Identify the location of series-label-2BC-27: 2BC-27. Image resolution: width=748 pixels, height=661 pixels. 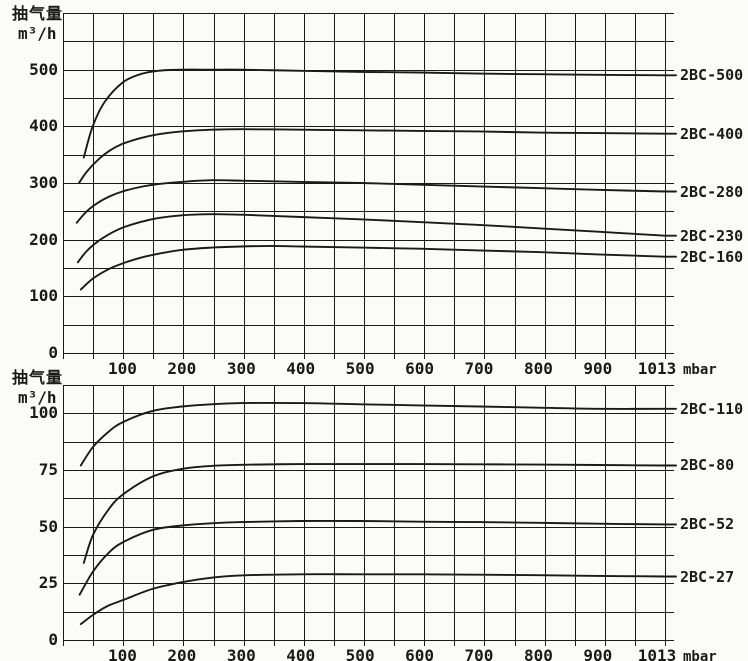
(707, 576).